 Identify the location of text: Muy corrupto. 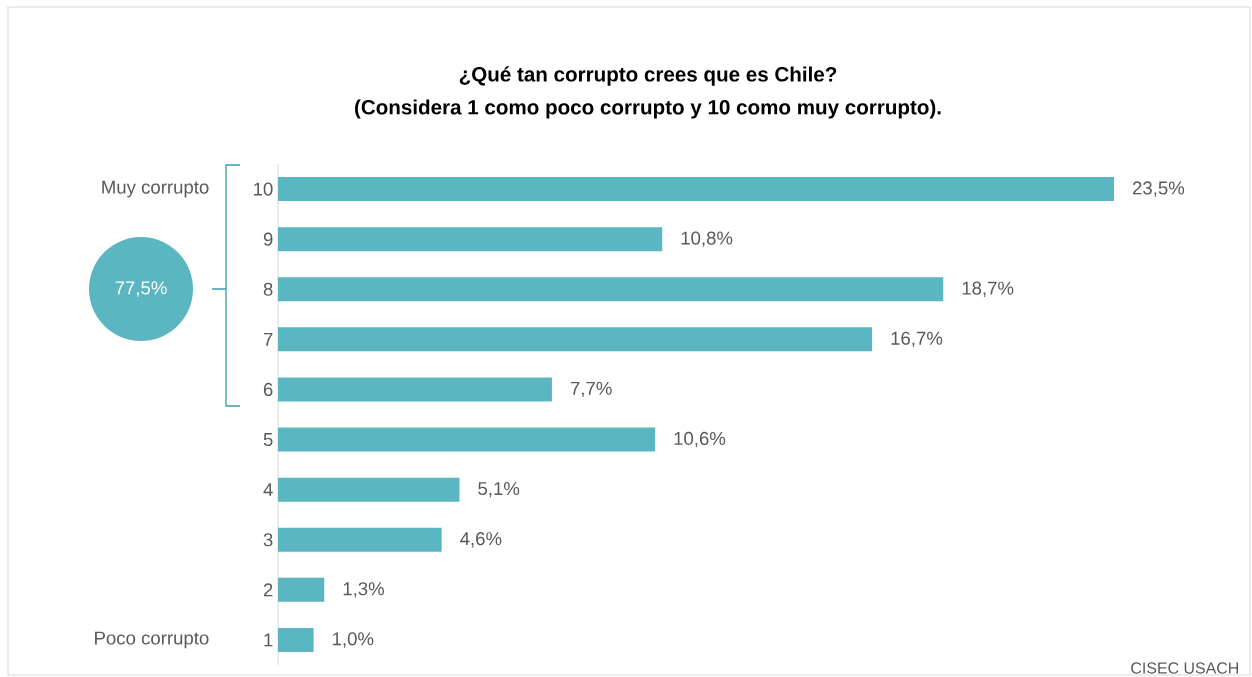
(155, 189).